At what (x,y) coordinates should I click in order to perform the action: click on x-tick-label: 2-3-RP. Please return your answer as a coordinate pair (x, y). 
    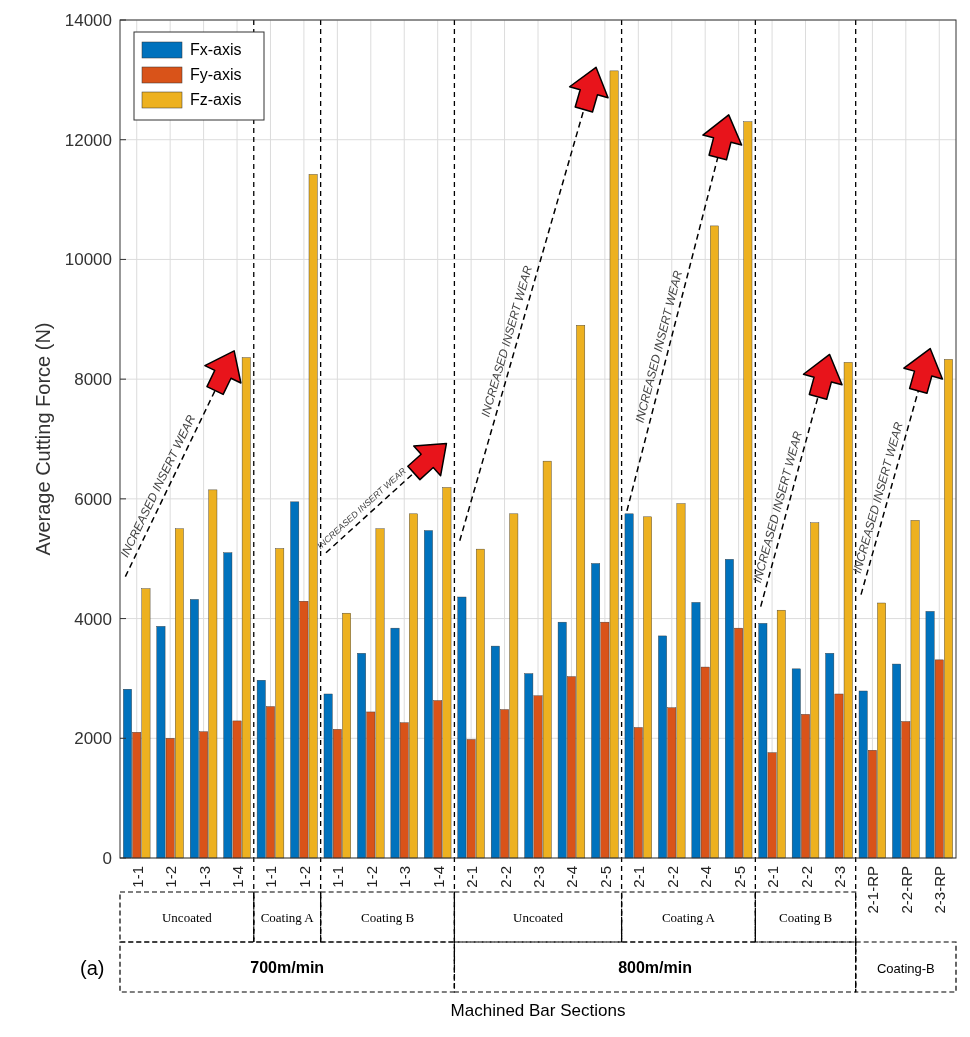
    Looking at the image, I should click on (940, 890).